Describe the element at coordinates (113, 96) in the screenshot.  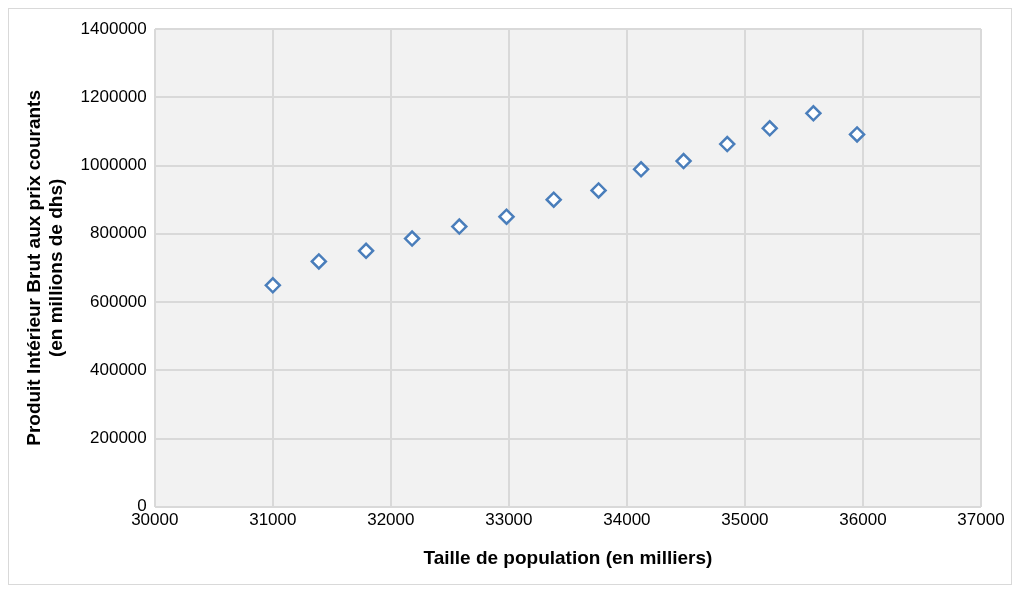
I see `y-tick-label: 1200000` at that location.